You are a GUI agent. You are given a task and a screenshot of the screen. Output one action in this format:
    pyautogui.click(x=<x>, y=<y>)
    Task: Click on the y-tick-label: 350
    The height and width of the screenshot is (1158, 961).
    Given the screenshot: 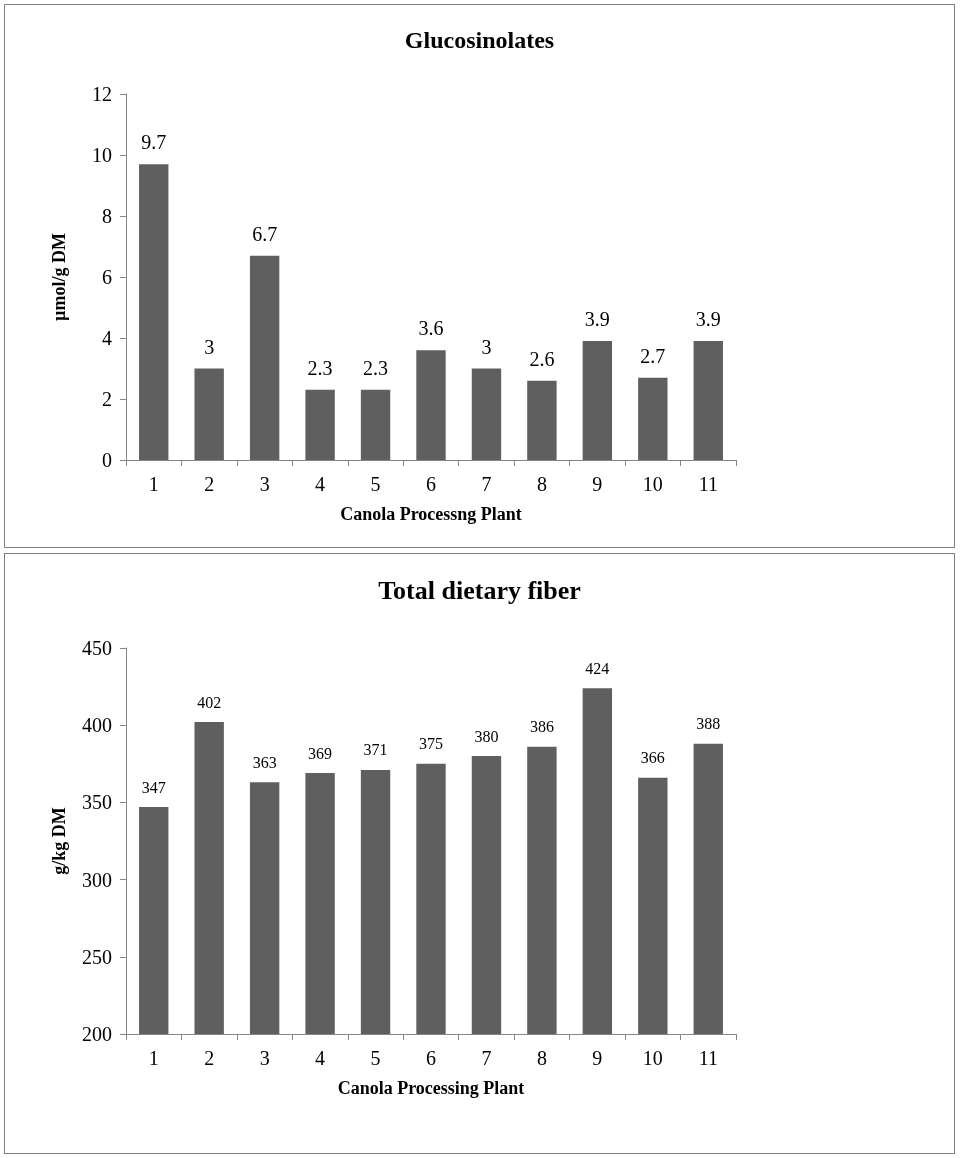 What is the action you would take?
    pyautogui.click(x=97, y=802)
    